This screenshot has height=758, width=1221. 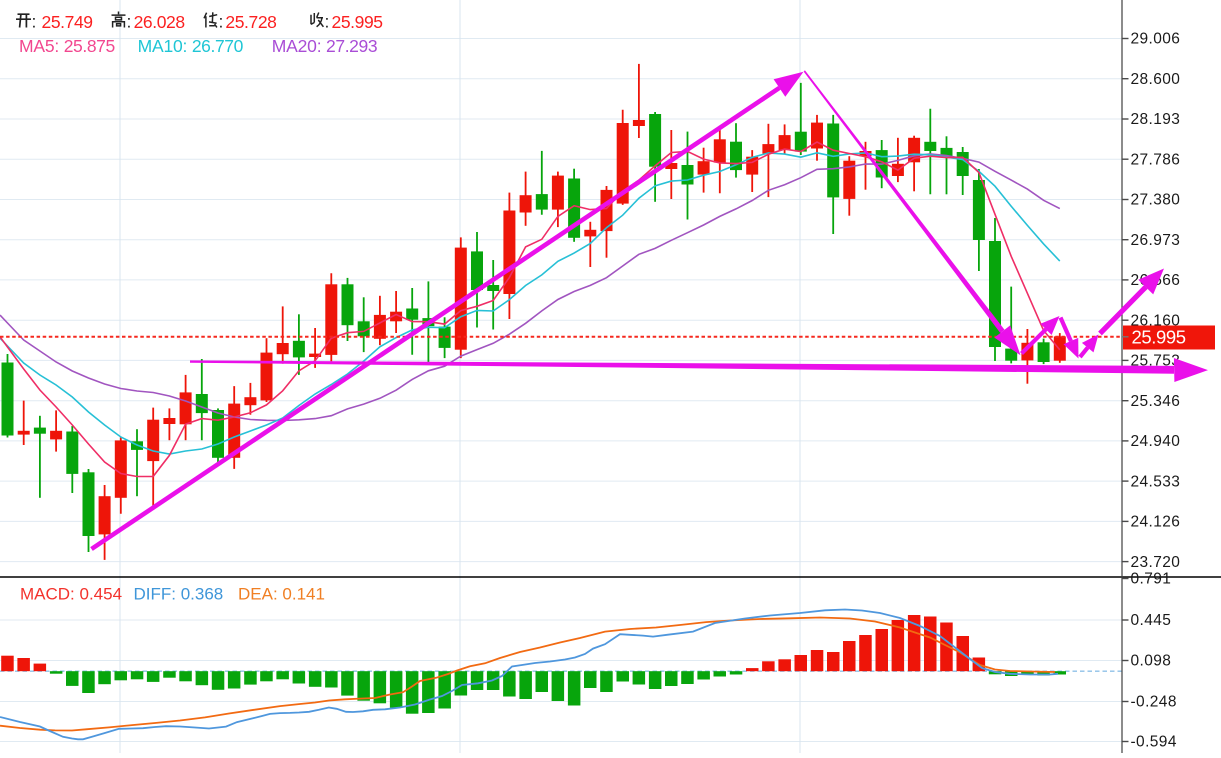 I want to click on svg-text: DEA: 0.141, so click(x=281, y=594).